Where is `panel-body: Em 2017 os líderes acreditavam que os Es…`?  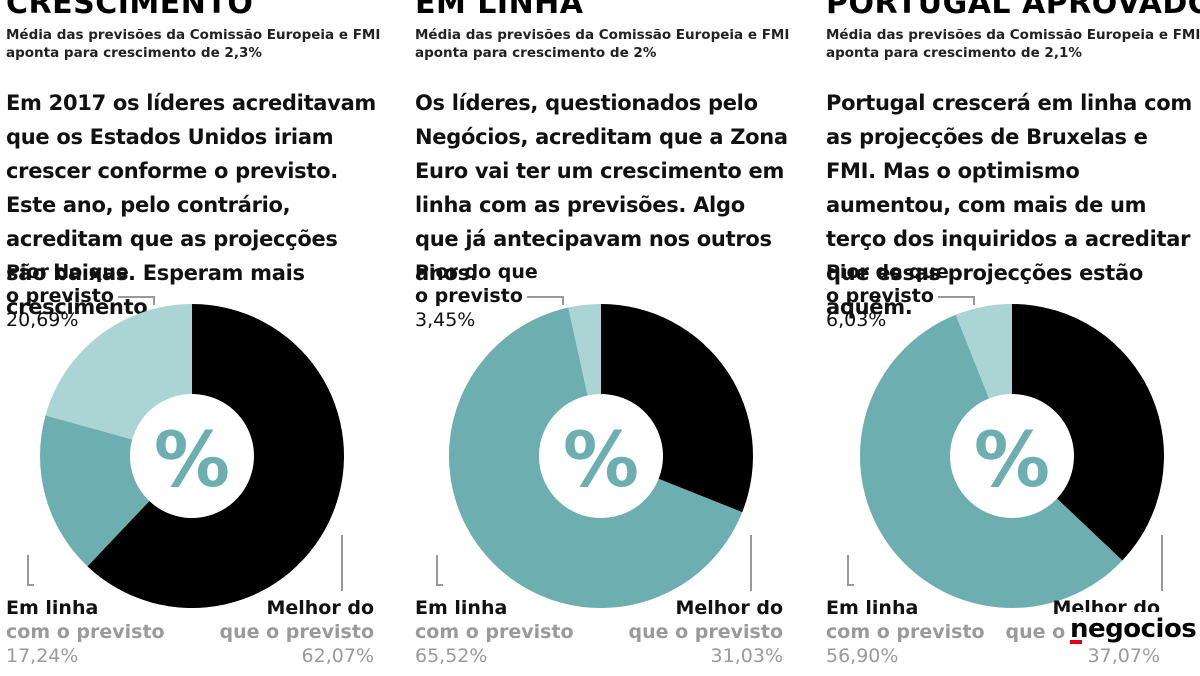 panel-body: Em 2017 os líderes acreditavam que os Es… is located at coordinates (191, 205).